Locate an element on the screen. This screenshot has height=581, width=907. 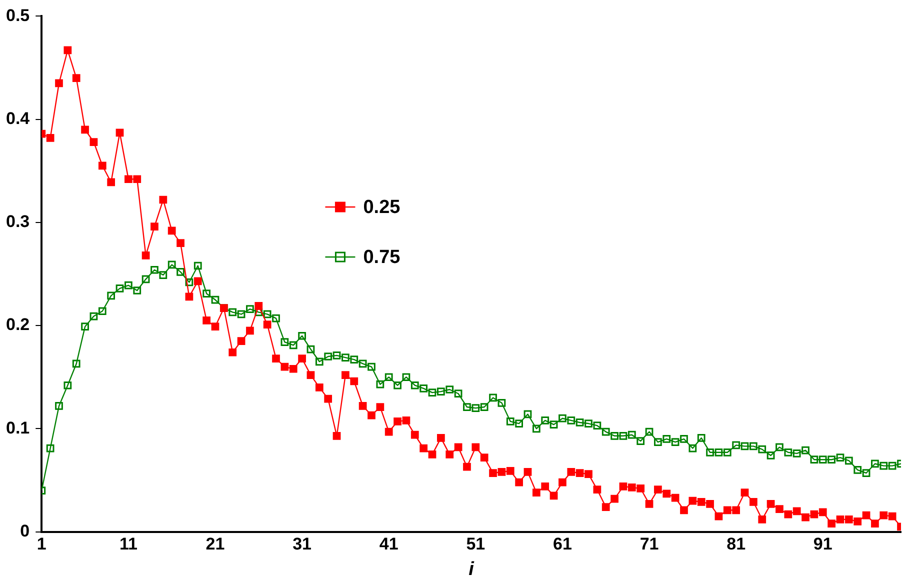
x-tick-label: 11 is located at coordinates (128, 544).